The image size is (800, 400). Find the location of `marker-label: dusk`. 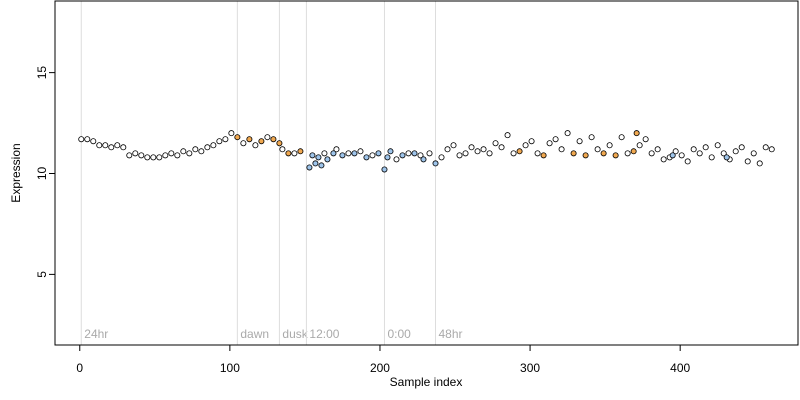

marker-label: dusk is located at coordinates (295, 334).